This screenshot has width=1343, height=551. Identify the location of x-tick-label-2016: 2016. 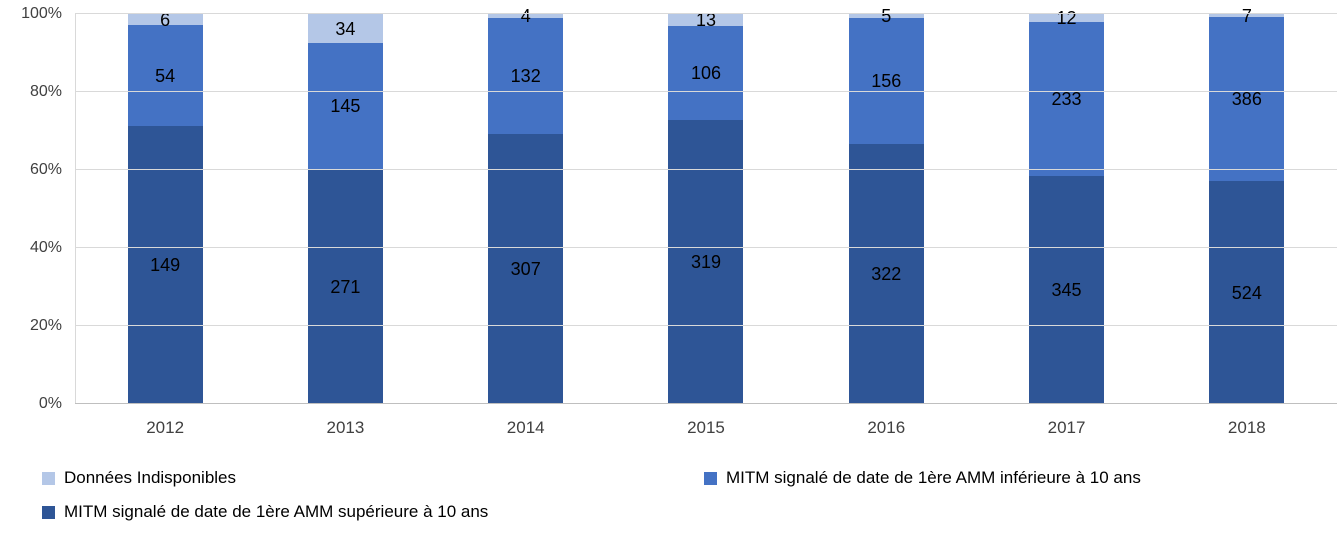
(886, 427).